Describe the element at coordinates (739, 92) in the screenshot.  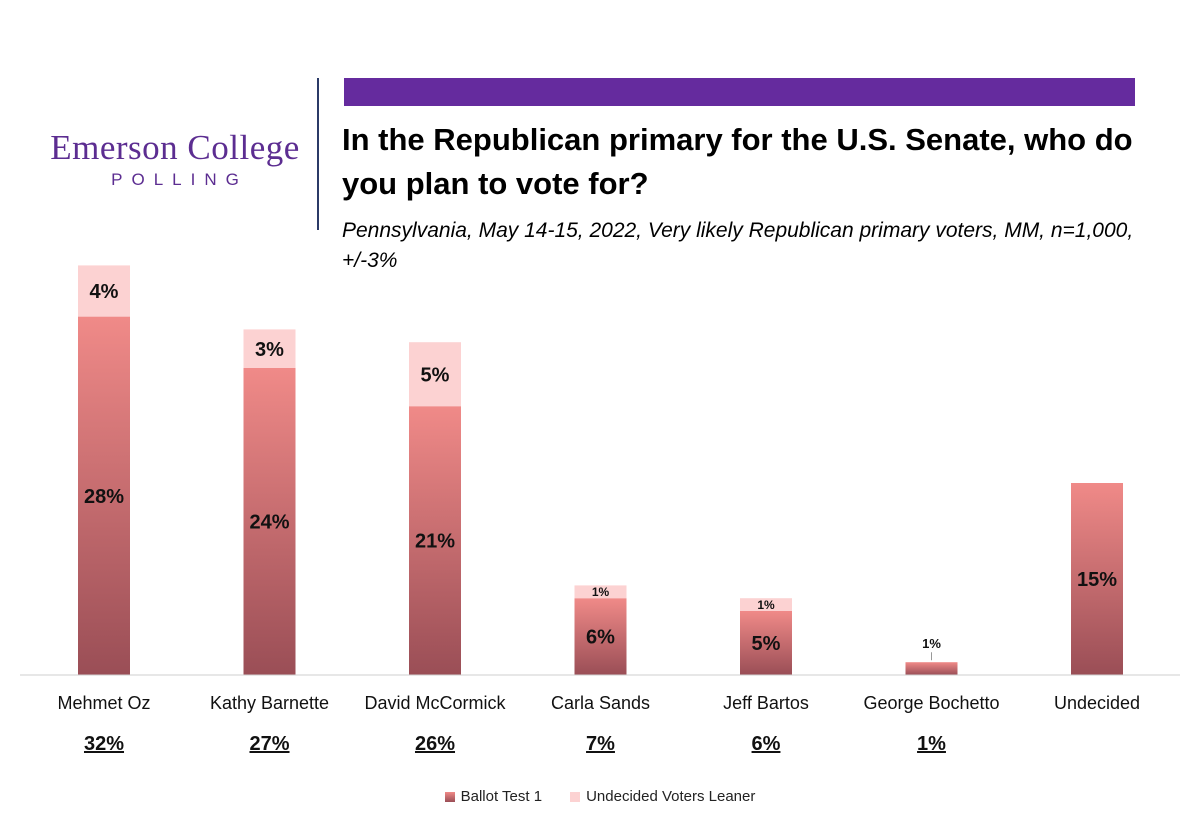
I see `title-banner` at that location.